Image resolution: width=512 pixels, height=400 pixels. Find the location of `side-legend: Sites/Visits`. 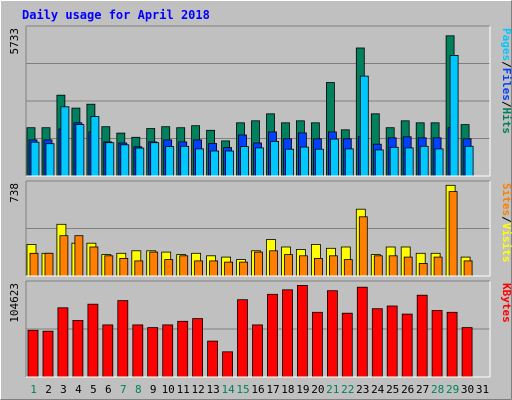

side-legend: Sites/Visits is located at coordinates (506, 223).